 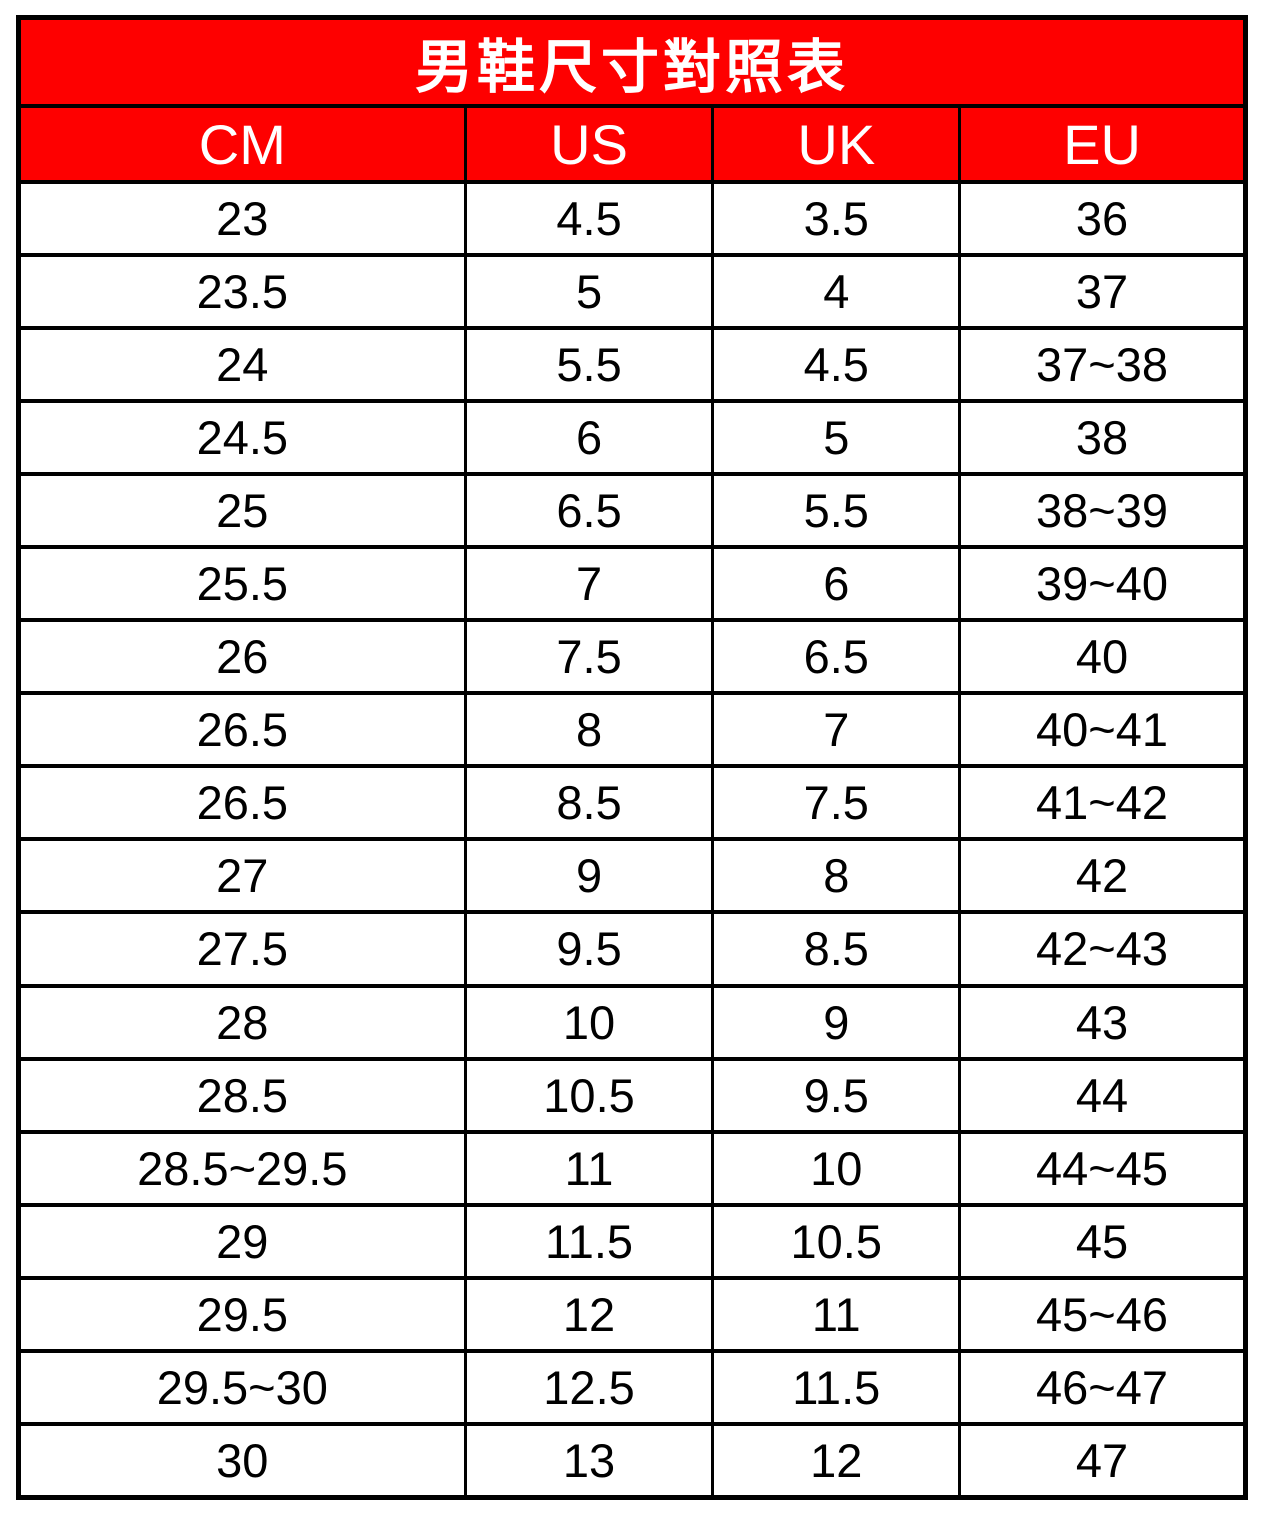 I want to click on table-cell: 37~38, so click(x=1102, y=365).